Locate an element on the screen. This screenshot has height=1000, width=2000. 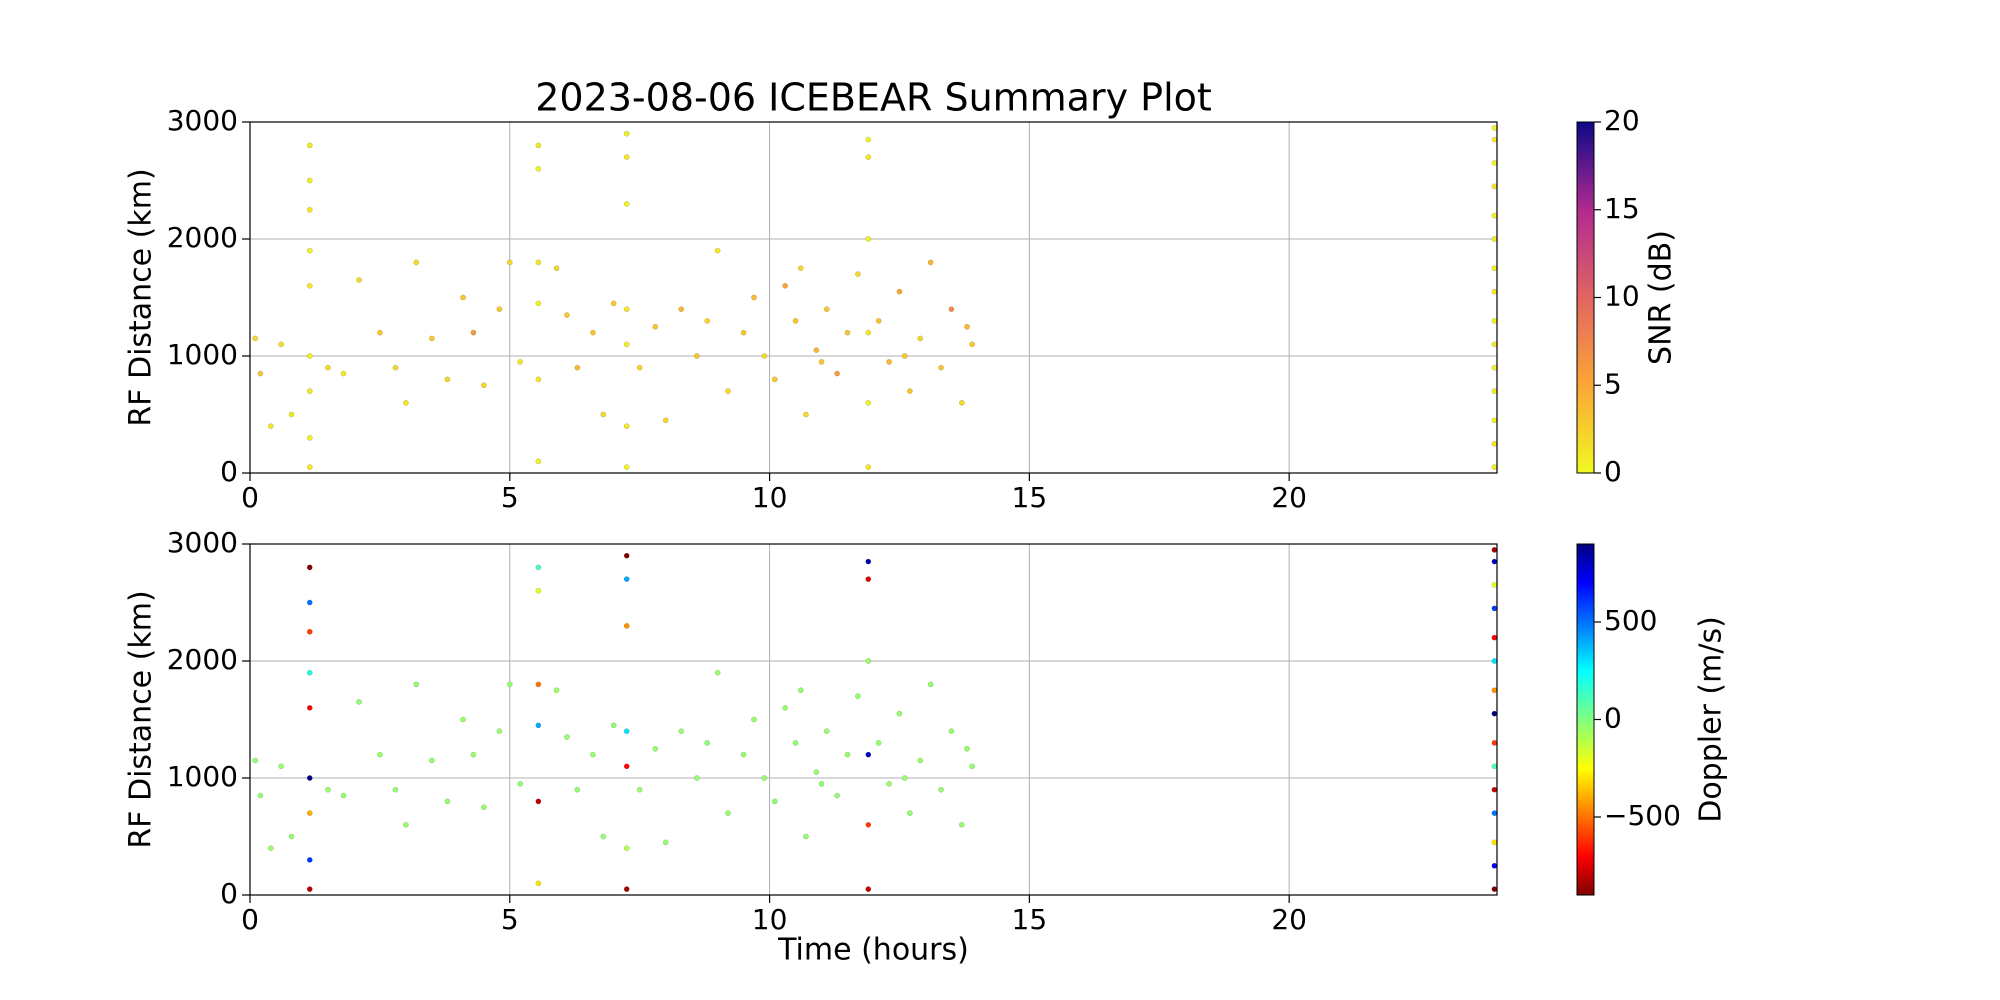
x-axis-label: Time (hours) is located at coordinates (873, 950).